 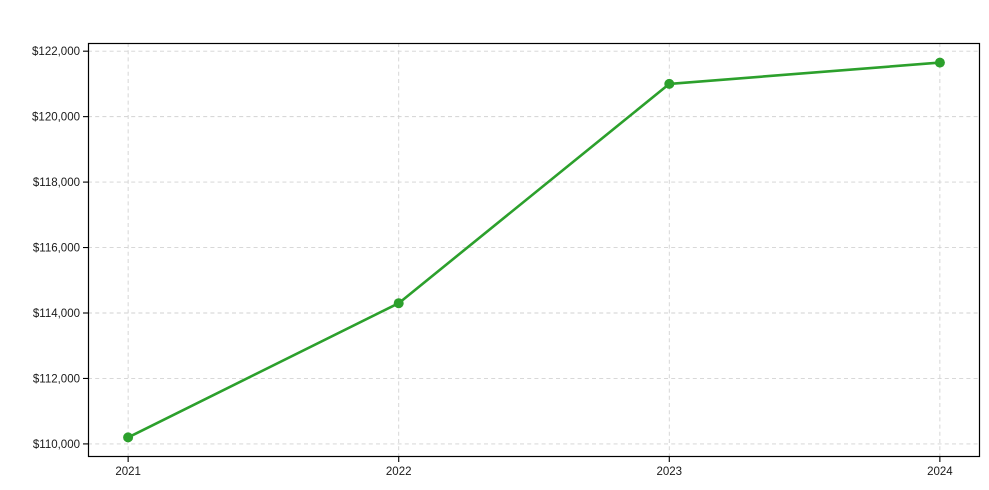 What do you see at coordinates (56, 314) in the screenshot?
I see `y-tick-label: $114,000` at bounding box center [56, 314].